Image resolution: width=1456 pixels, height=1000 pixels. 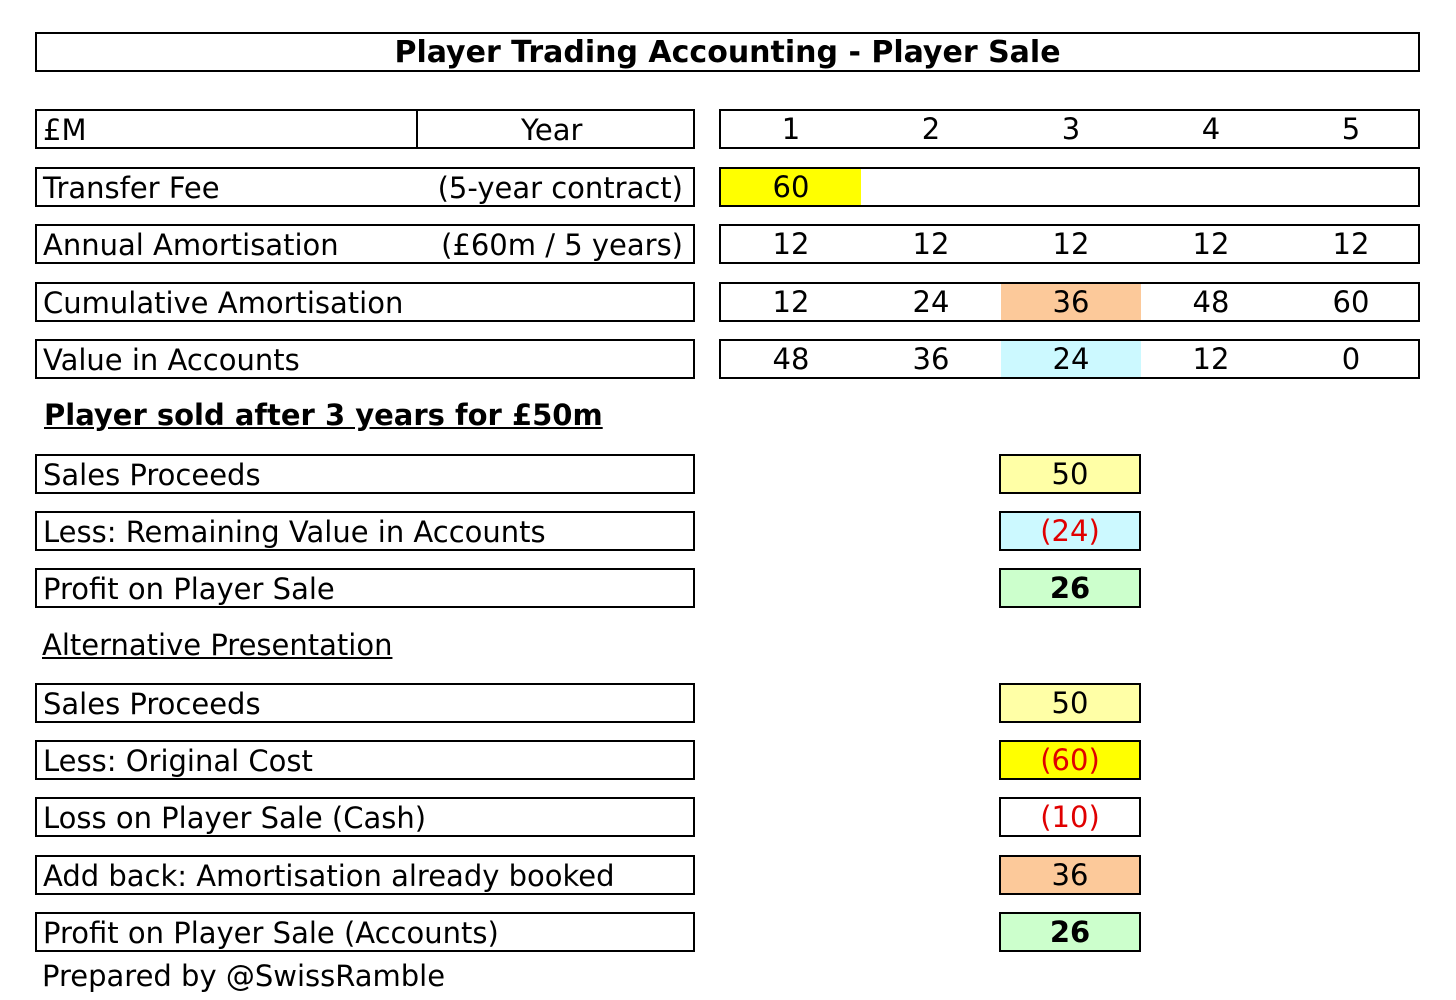 What do you see at coordinates (329, 876) in the screenshot?
I see `add-back-label: Add back: Amortisation already booked` at bounding box center [329, 876].